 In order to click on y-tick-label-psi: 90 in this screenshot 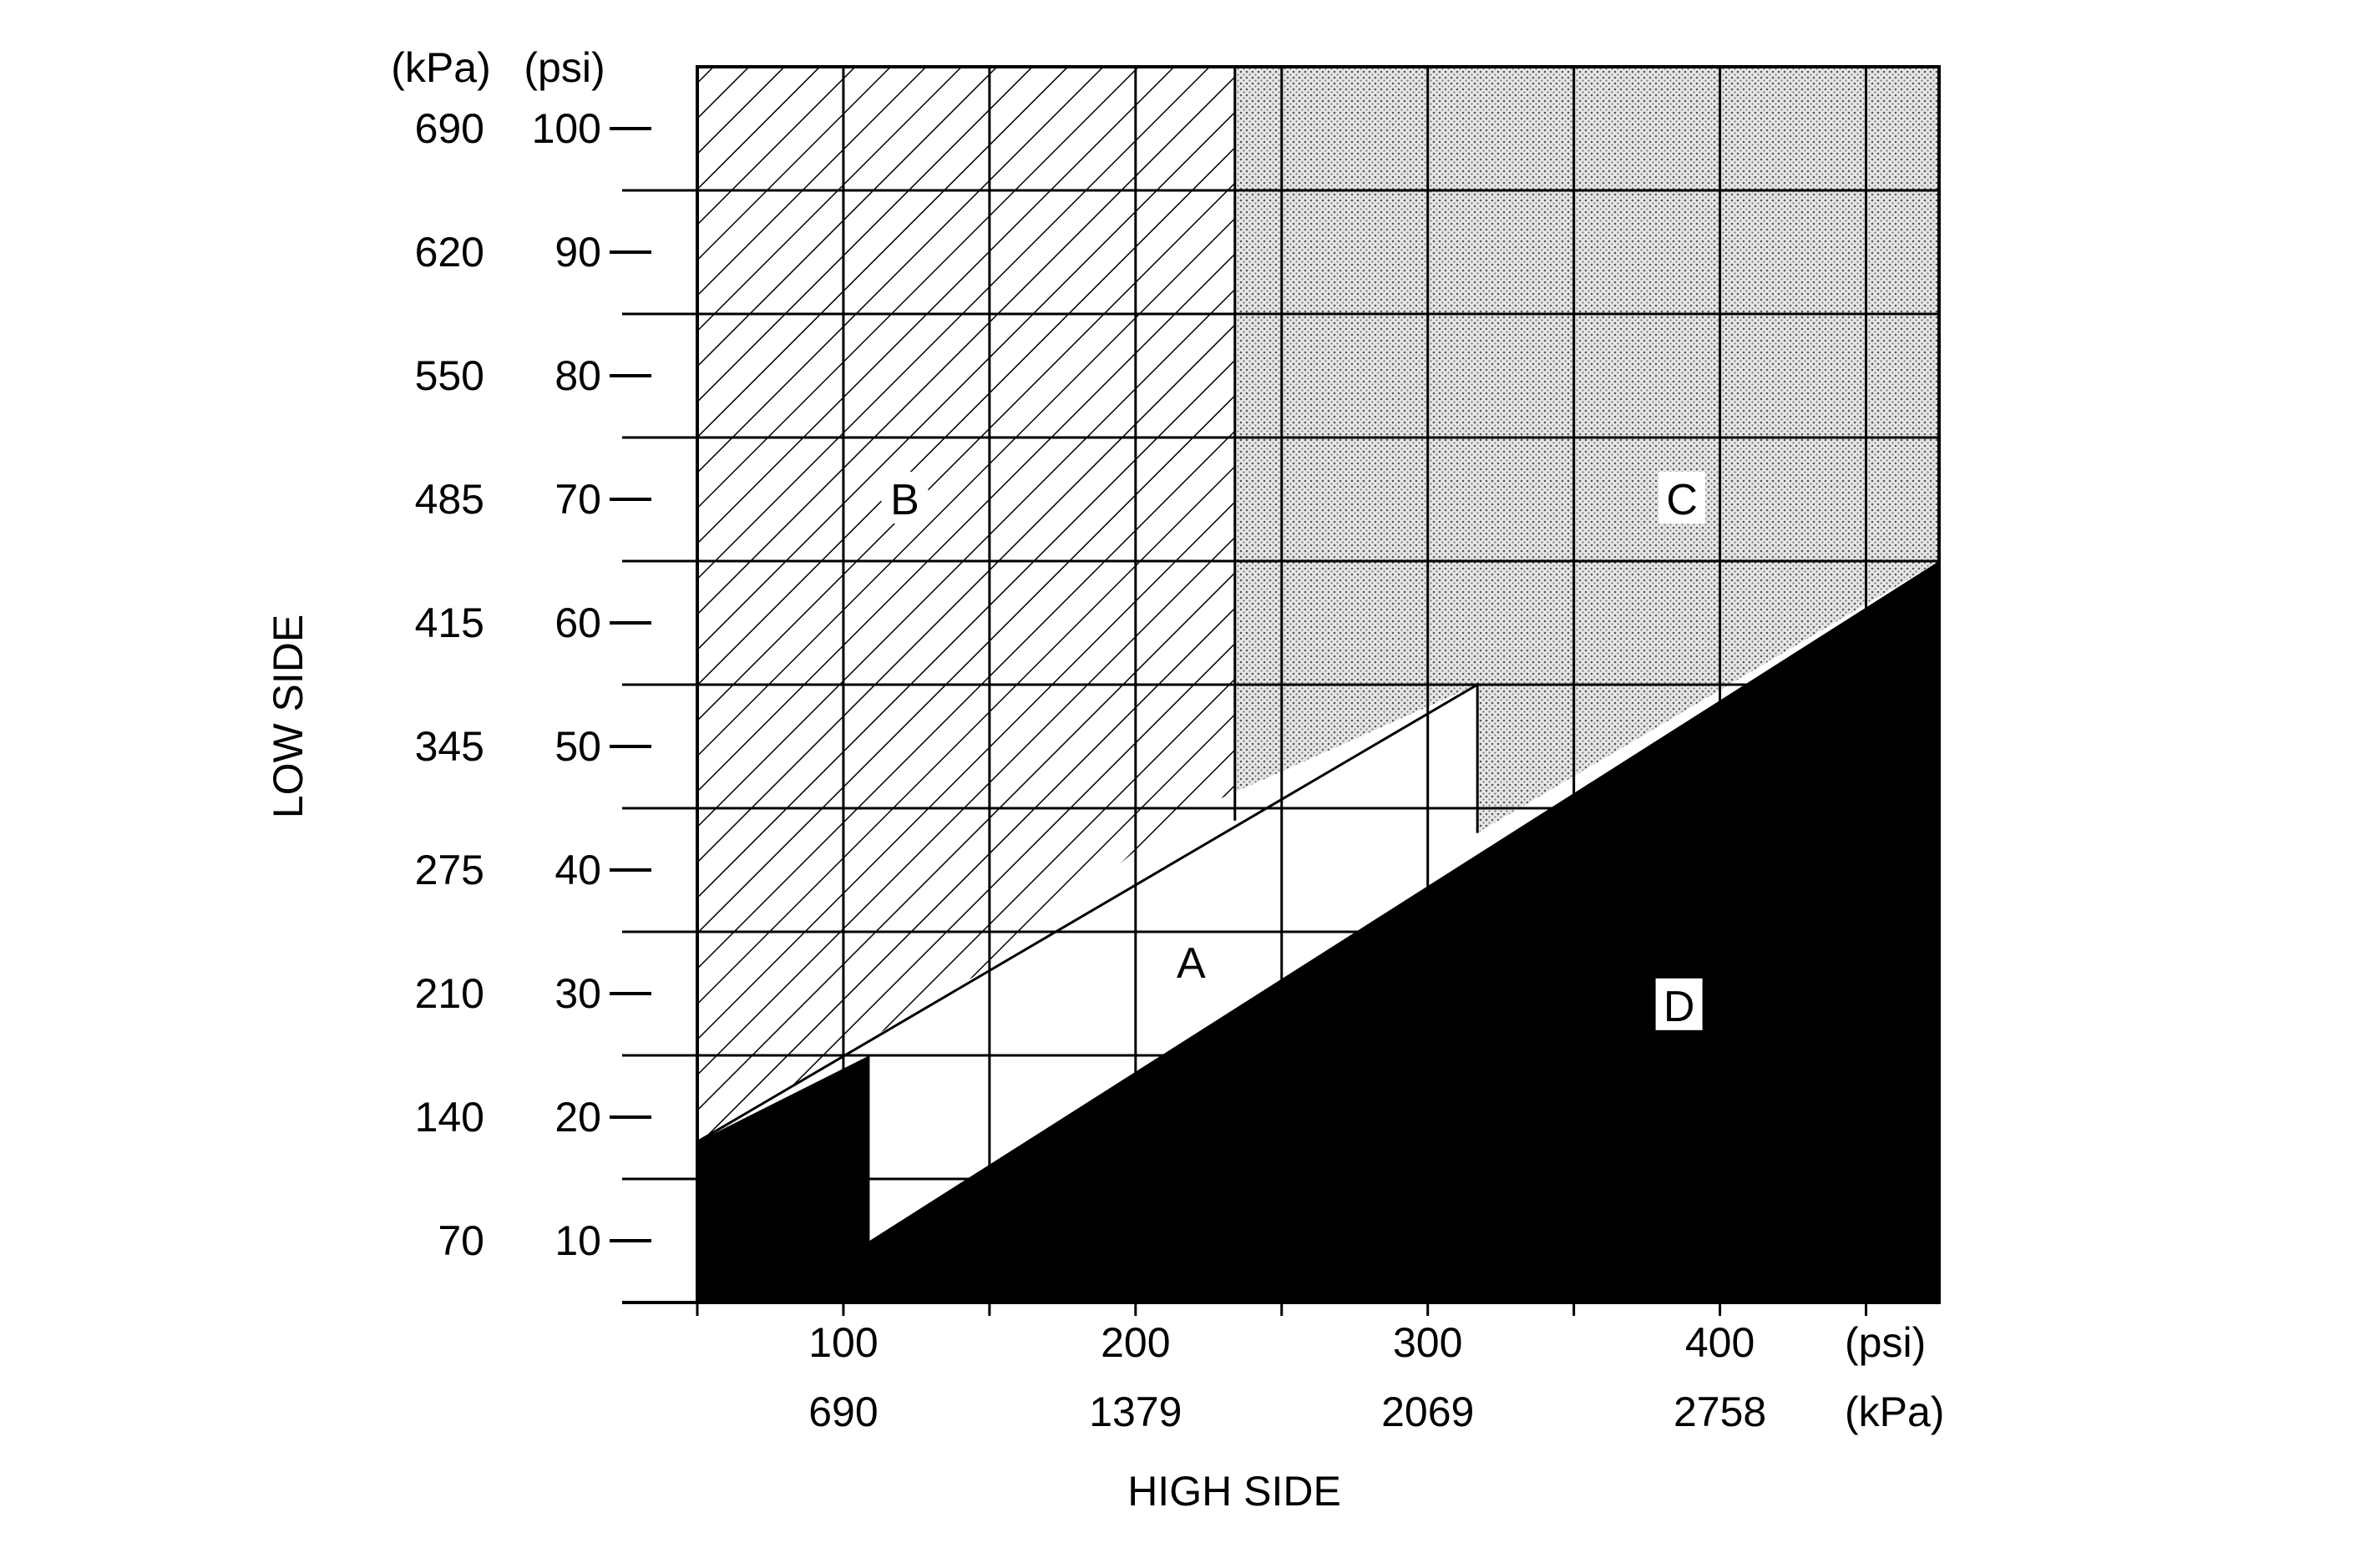, I will do `click(577, 252)`.